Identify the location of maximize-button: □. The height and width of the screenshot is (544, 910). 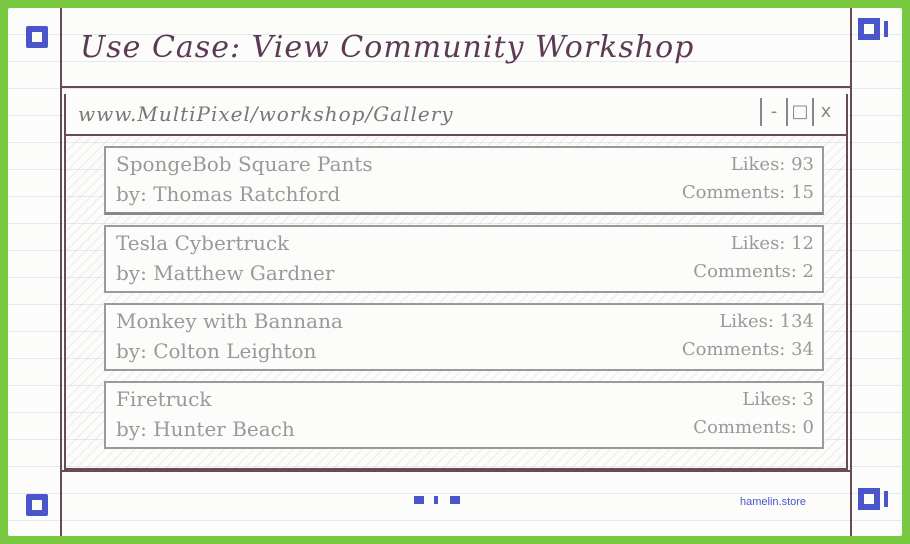
(799, 112).